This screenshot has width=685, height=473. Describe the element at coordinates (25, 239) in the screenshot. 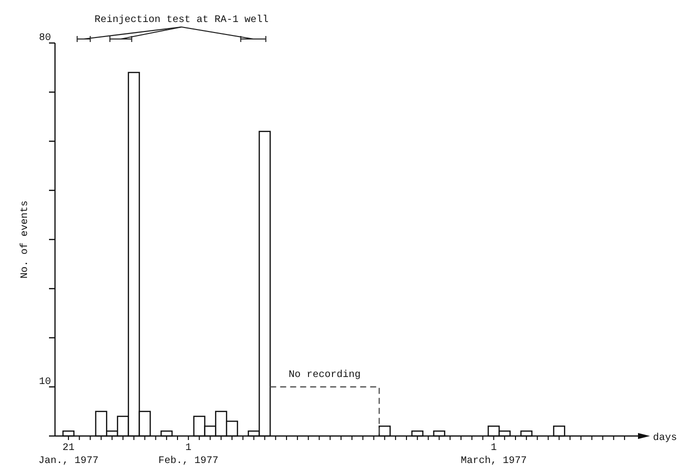

I see `y-axis-title: No. of events` at that location.